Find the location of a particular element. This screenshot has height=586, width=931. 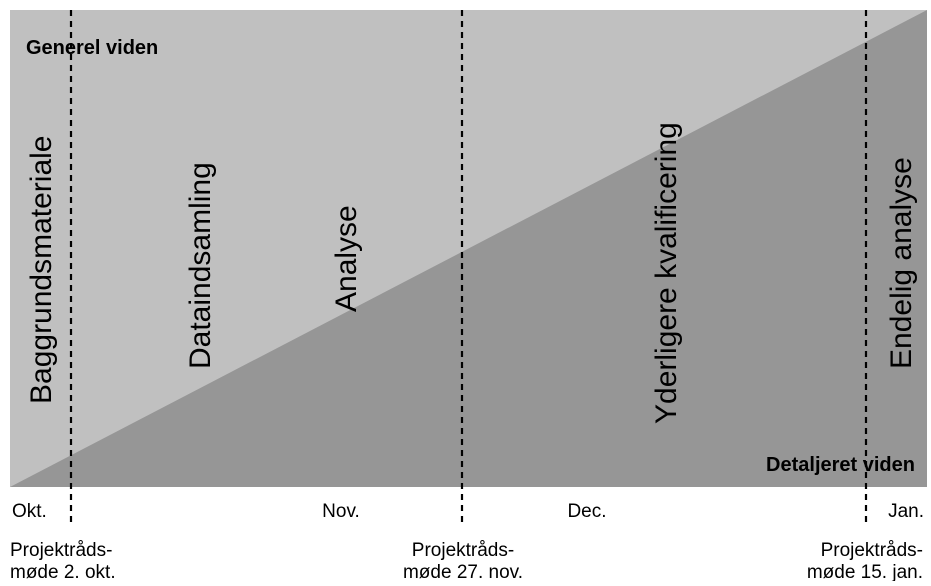

meeting-label-jan-line1: Projektråds- is located at coordinates (872, 550).